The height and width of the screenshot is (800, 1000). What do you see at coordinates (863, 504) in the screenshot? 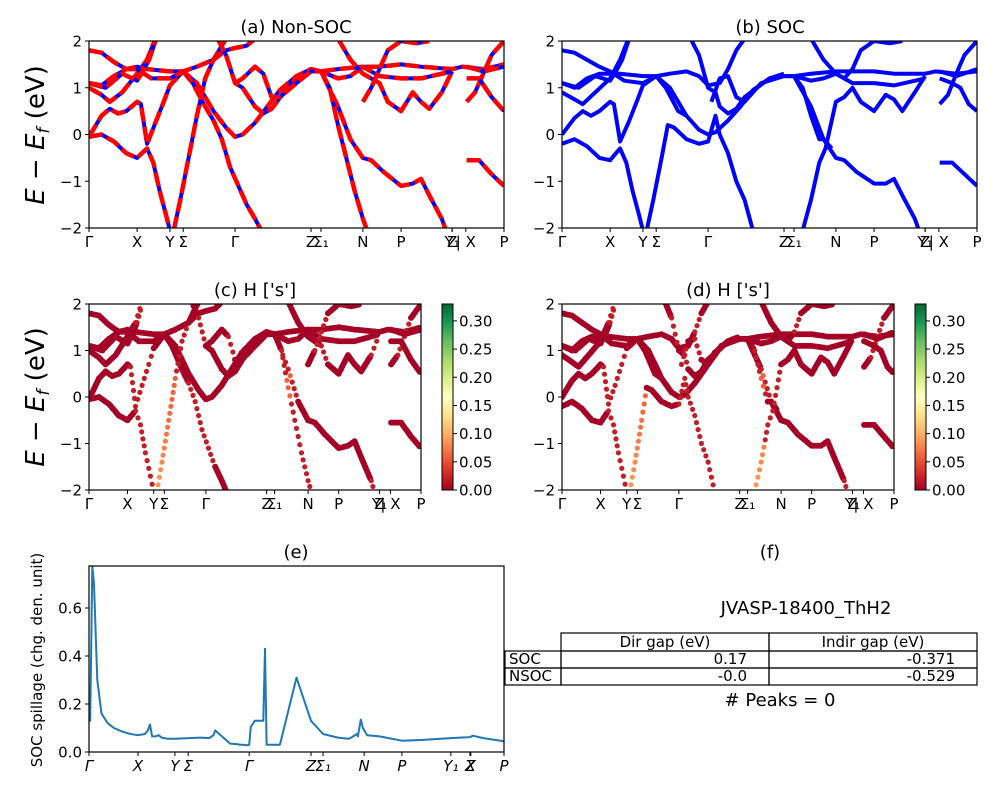
I see `x-tick-label: | X` at bounding box center [863, 504].